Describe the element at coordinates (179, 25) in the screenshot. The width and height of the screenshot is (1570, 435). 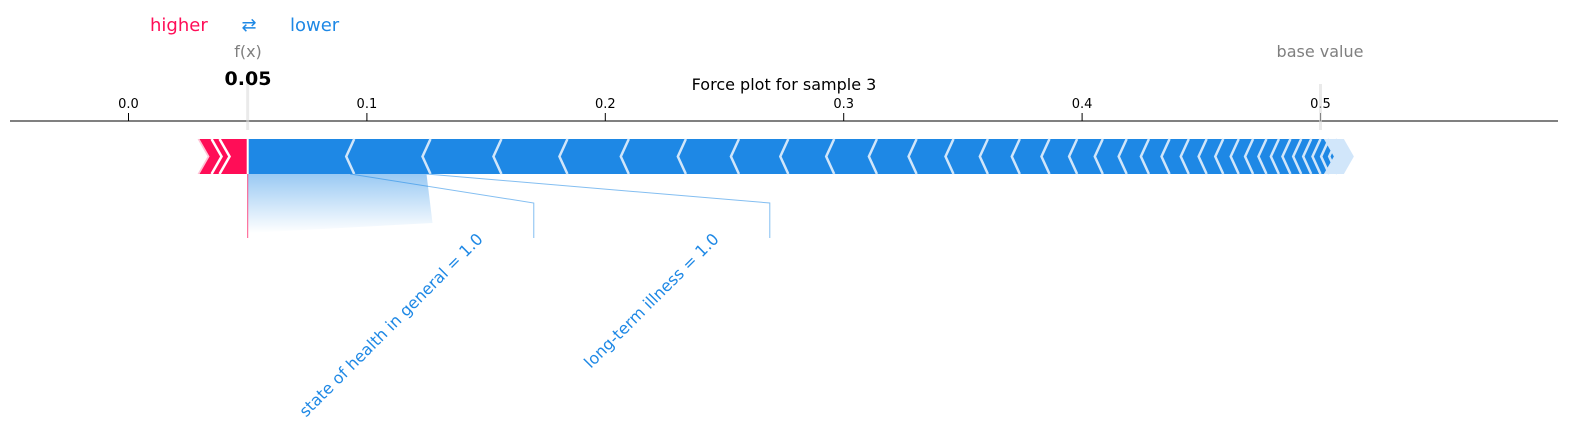
I see `legend-higher: higher` at that location.